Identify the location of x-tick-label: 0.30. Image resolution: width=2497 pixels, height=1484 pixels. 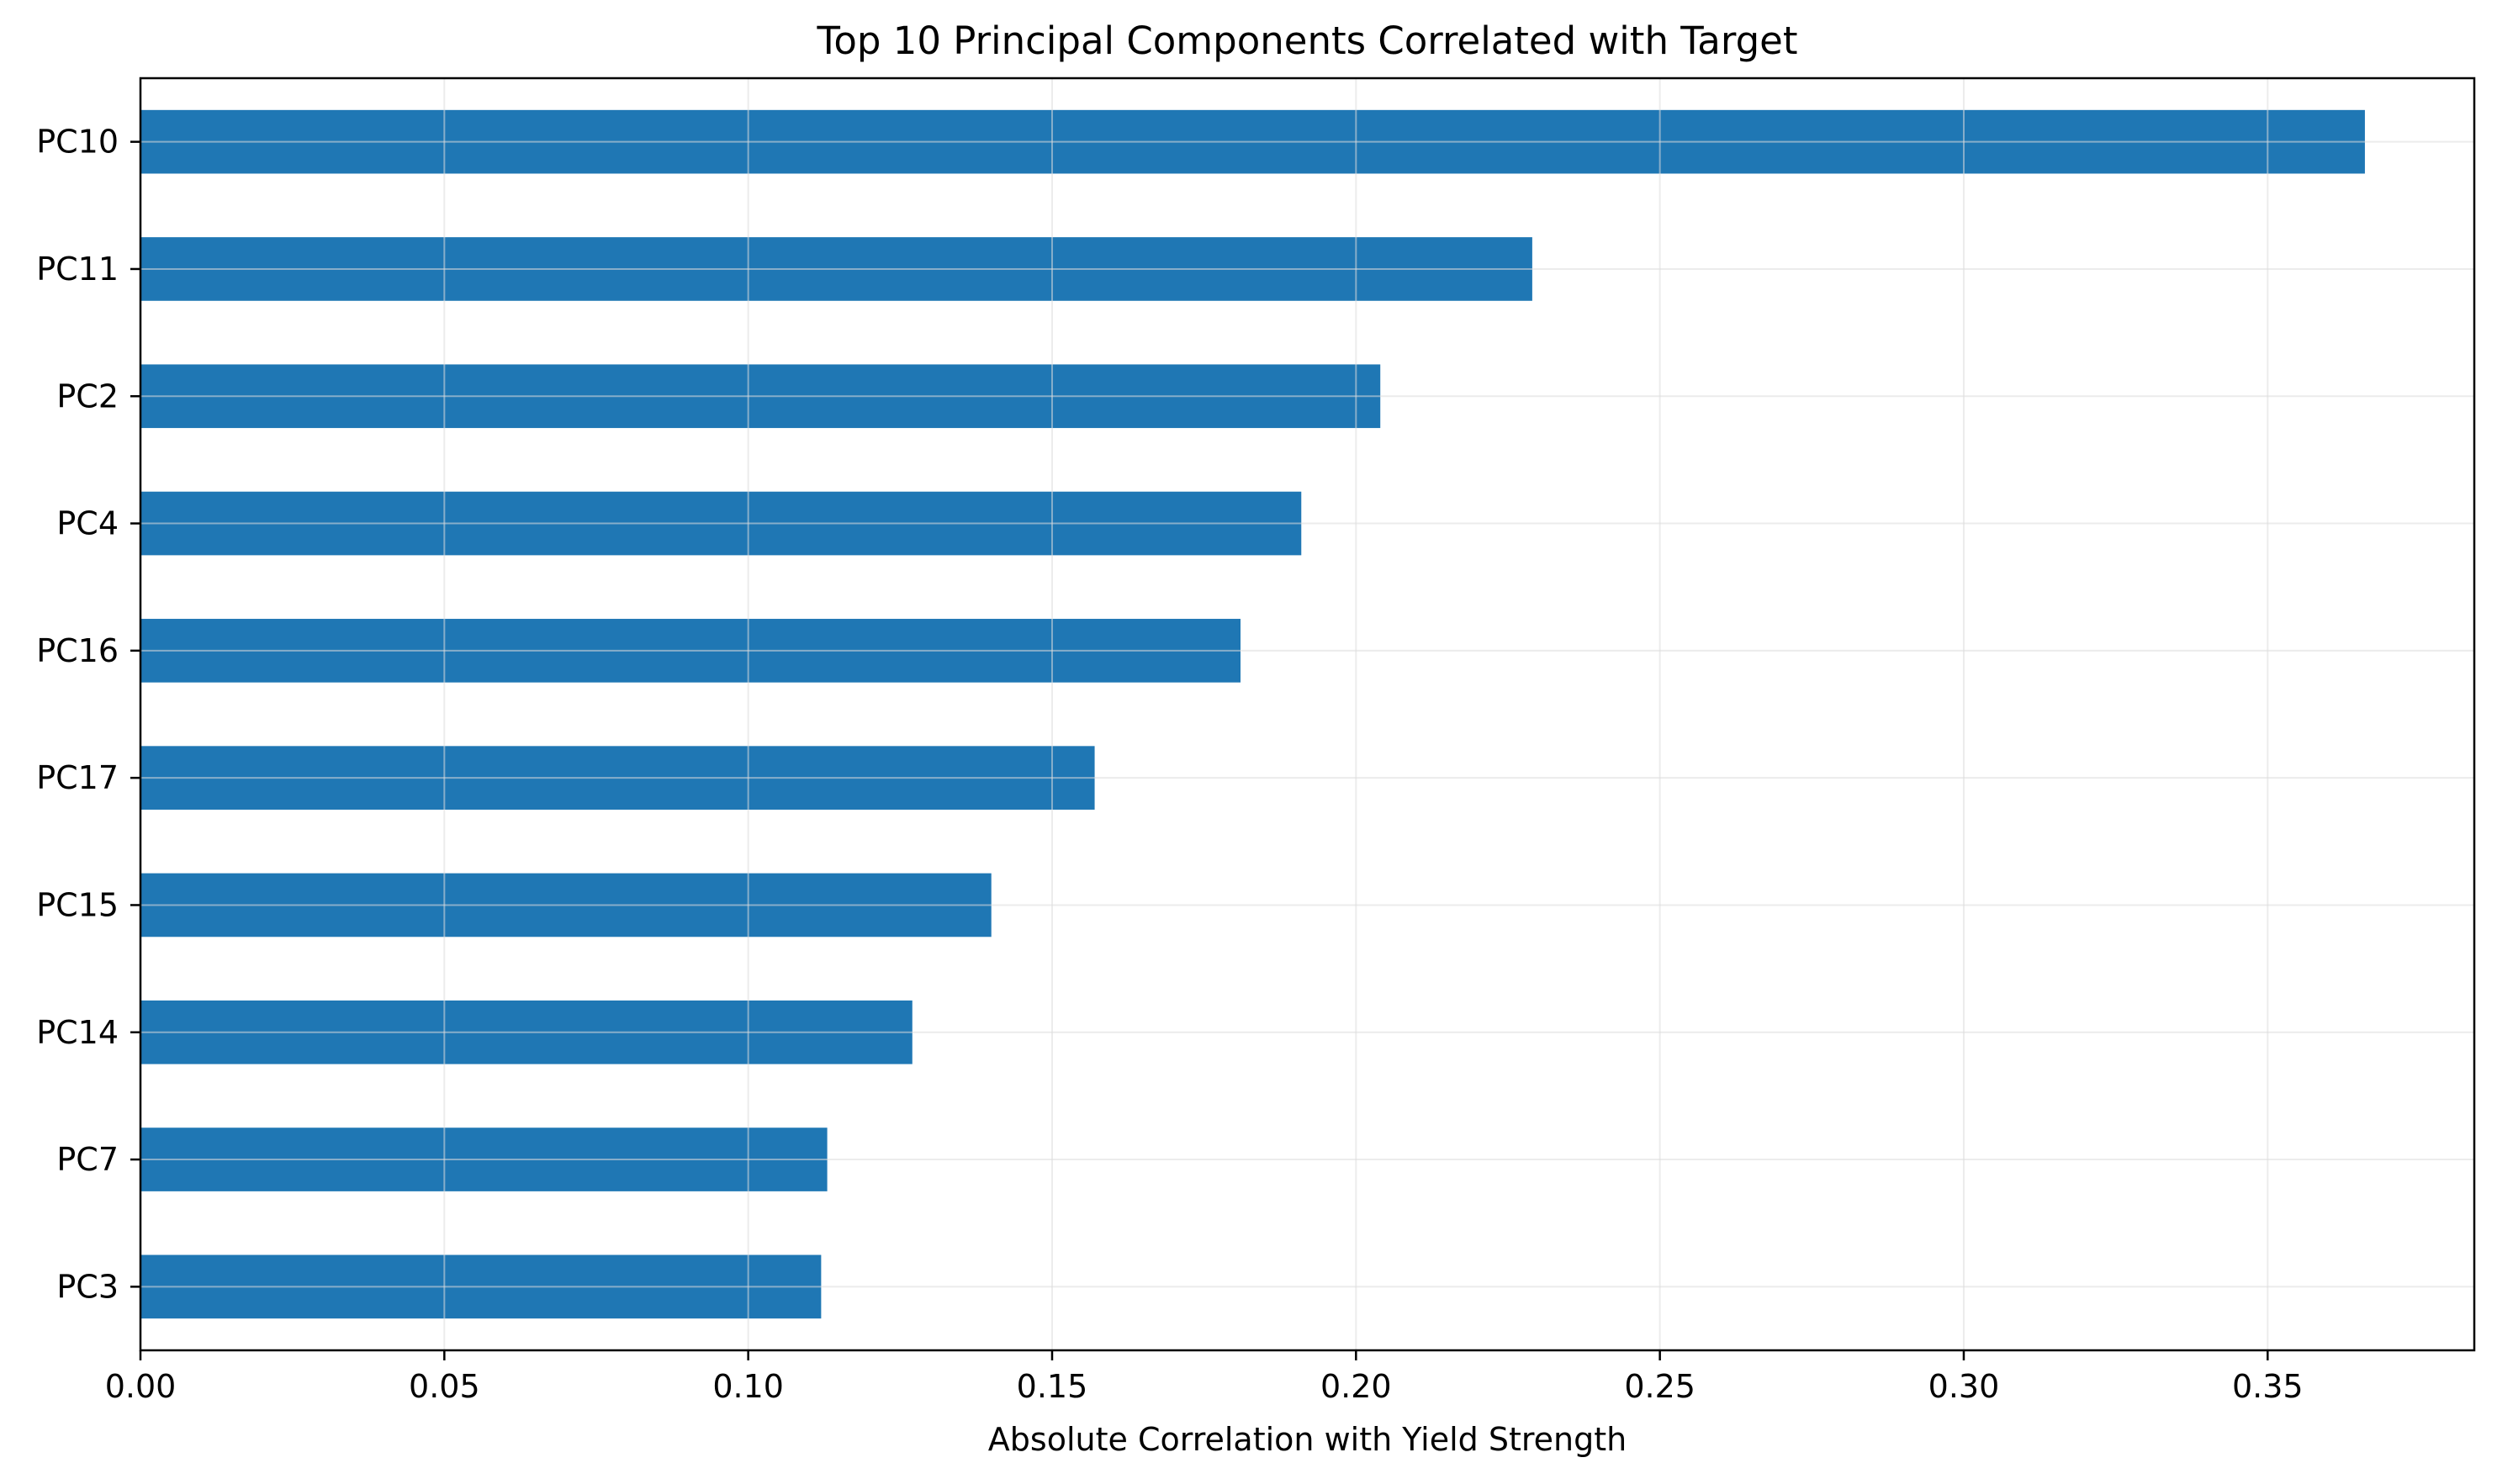
(1964, 1386).